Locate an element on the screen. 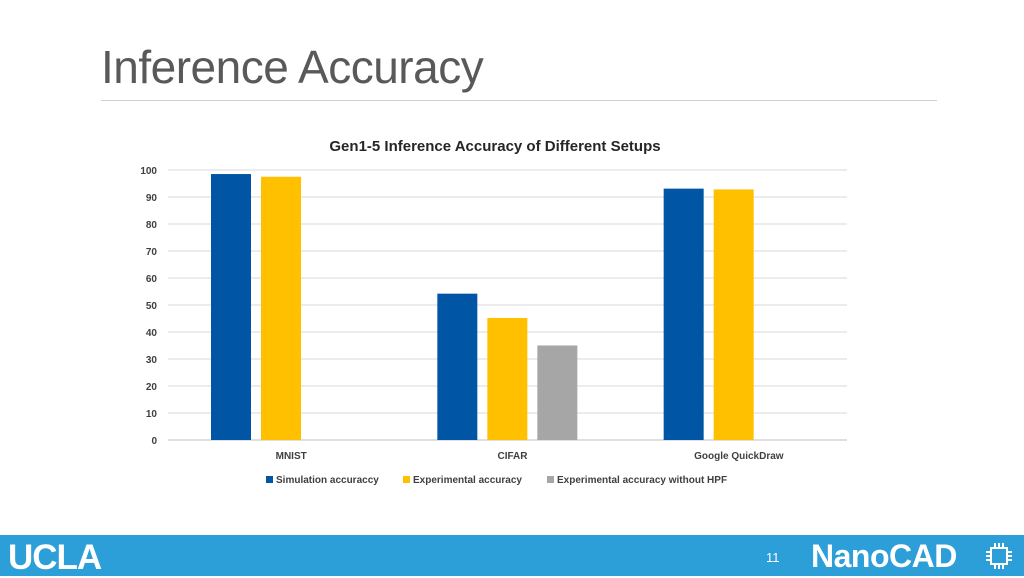 This screenshot has width=1024, height=578. y-tick-label: 30 is located at coordinates (152, 360).